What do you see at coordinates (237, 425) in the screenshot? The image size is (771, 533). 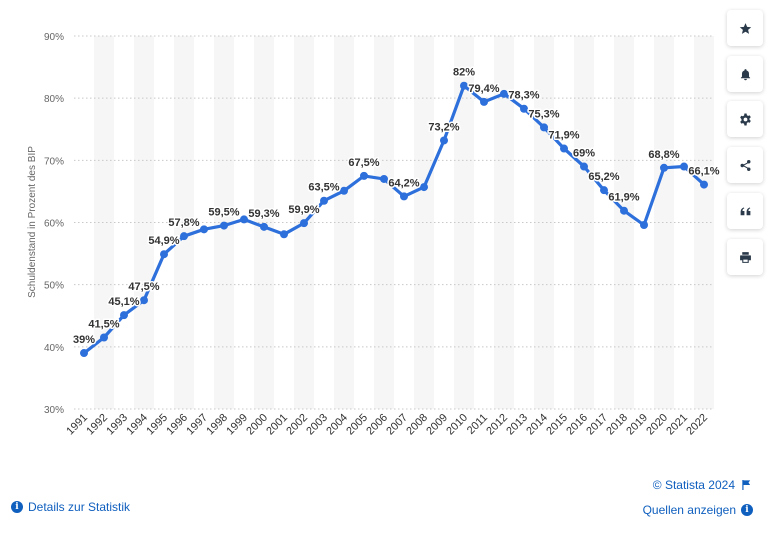 I see `x-tick-label: 1999` at bounding box center [237, 425].